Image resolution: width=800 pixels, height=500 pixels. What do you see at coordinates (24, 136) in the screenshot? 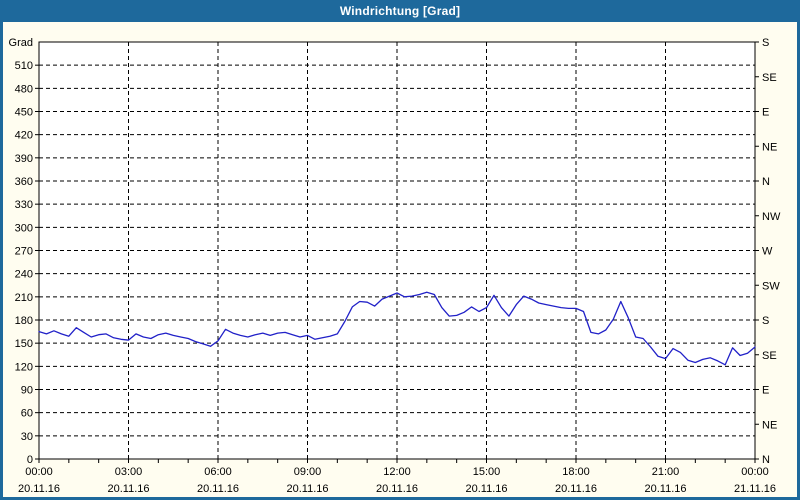
I see `svg-text: 420` at bounding box center [24, 136].